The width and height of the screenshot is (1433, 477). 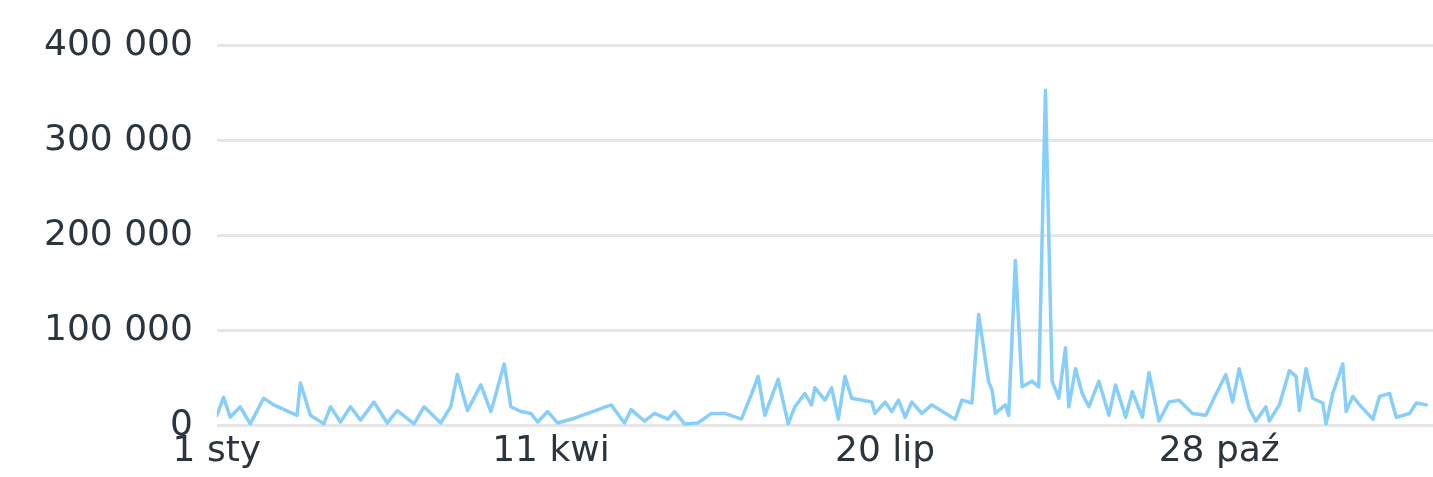 I want to click on x-tick-label: 11 kwi, so click(x=551, y=448).